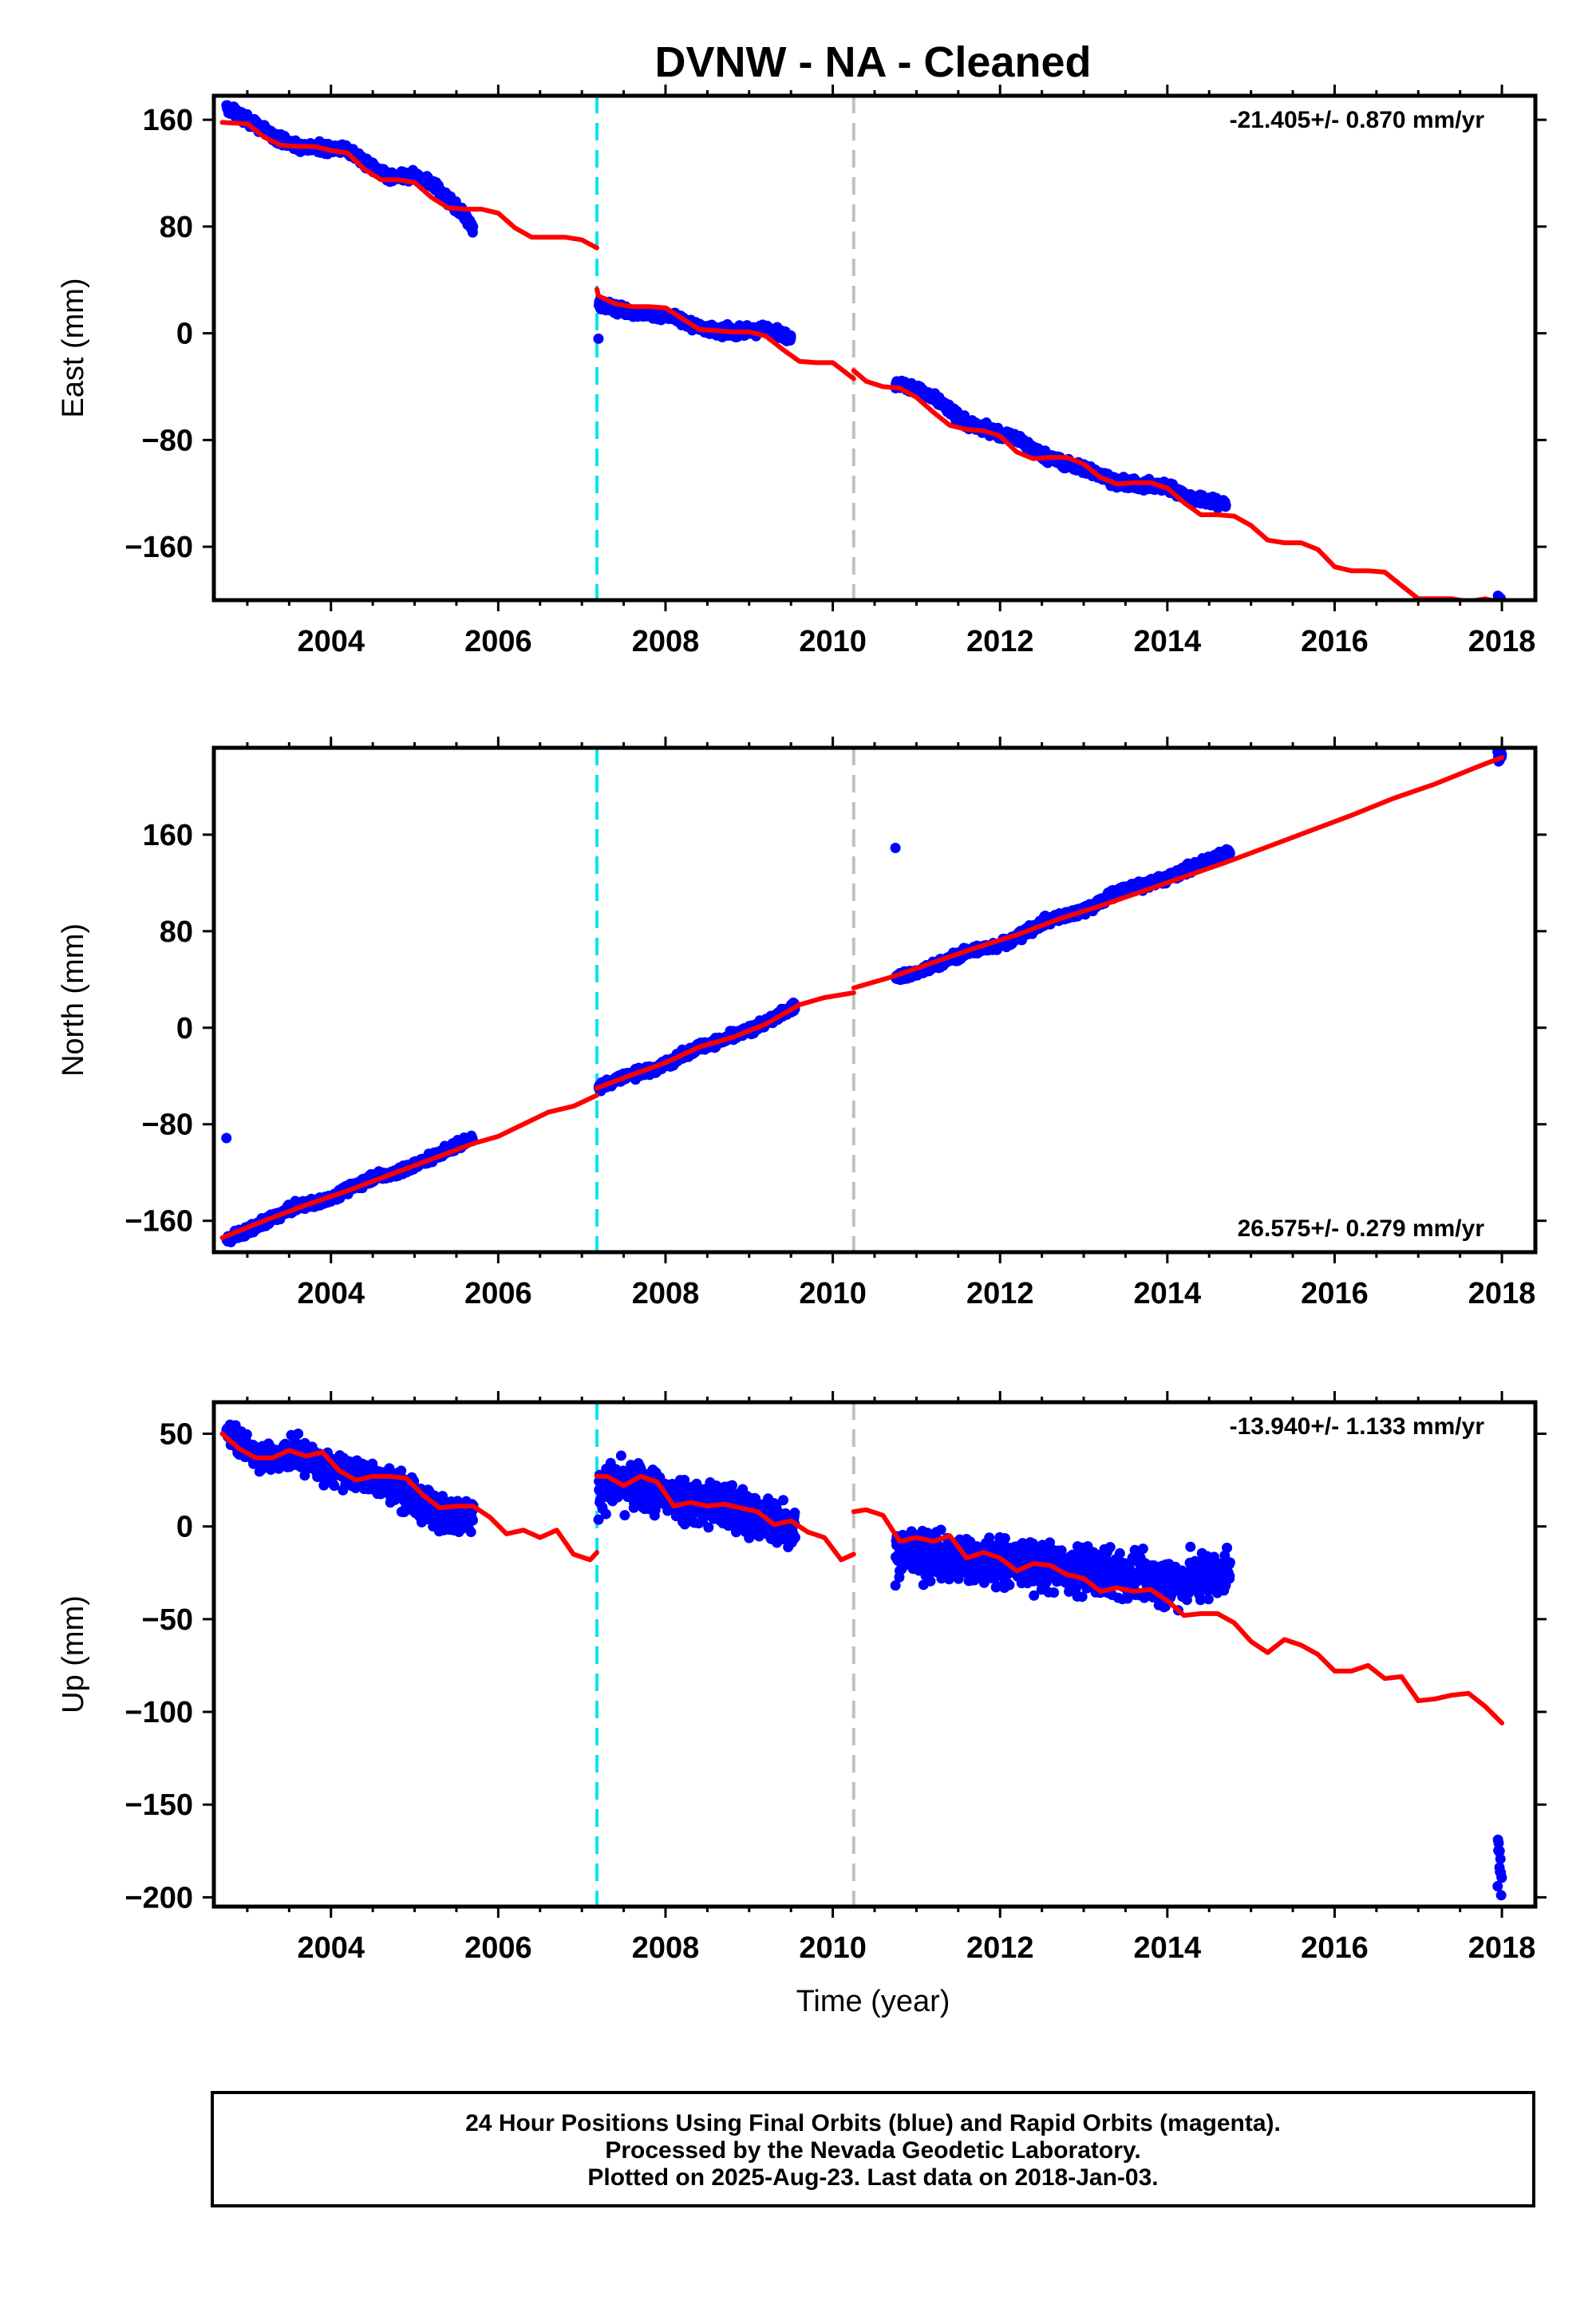  I want to click on east-x-tick-label: 2004, so click(331, 641).